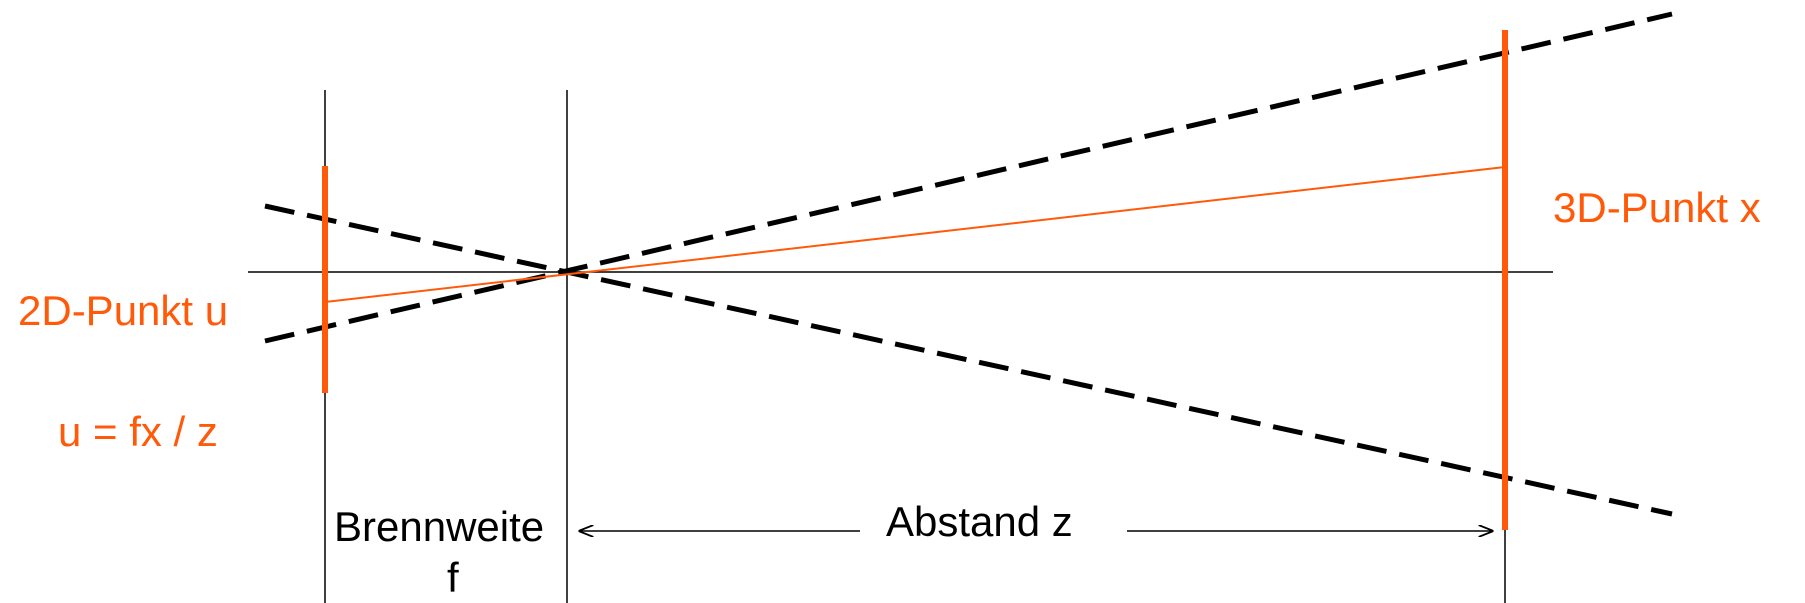 This screenshot has height=603, width=1805. What do you see at coordinates (439, 526) in the screenshot?
I see `label-focal-length: Brennweite` at bounding box center [439, 526].